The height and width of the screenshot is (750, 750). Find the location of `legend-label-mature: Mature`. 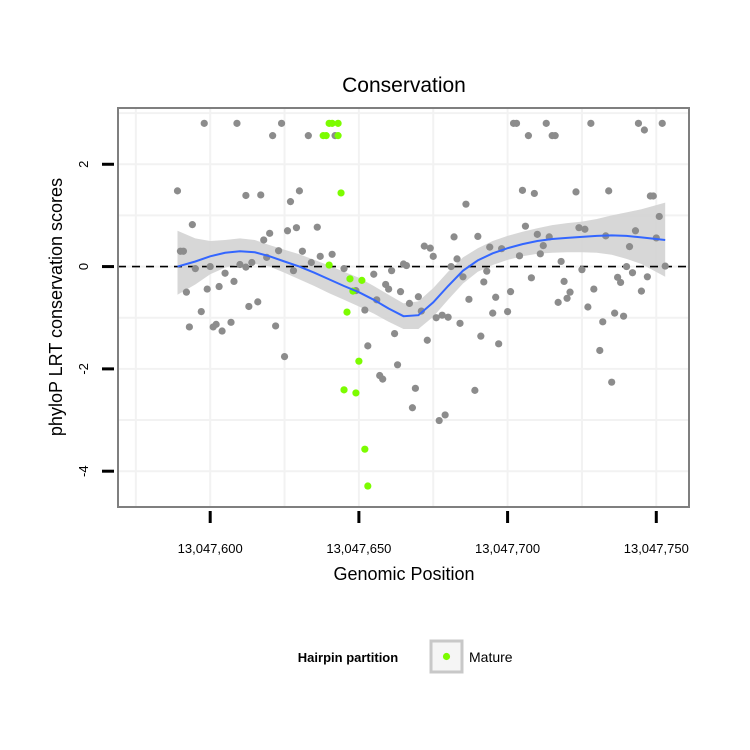

legend-label-mature: Mature is located at coordinates (491, 657).